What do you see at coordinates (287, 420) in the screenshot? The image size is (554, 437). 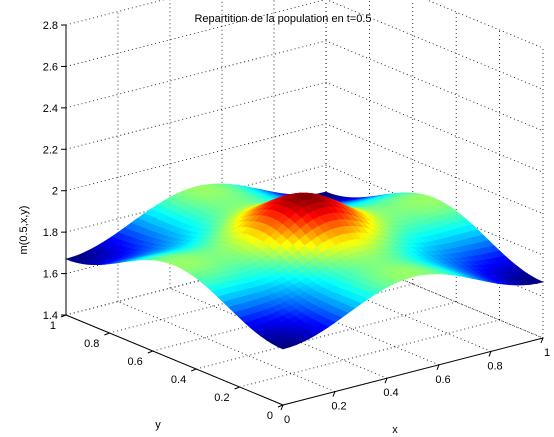 I see `x-tick-label: 0` at bounding box center [287, 420].